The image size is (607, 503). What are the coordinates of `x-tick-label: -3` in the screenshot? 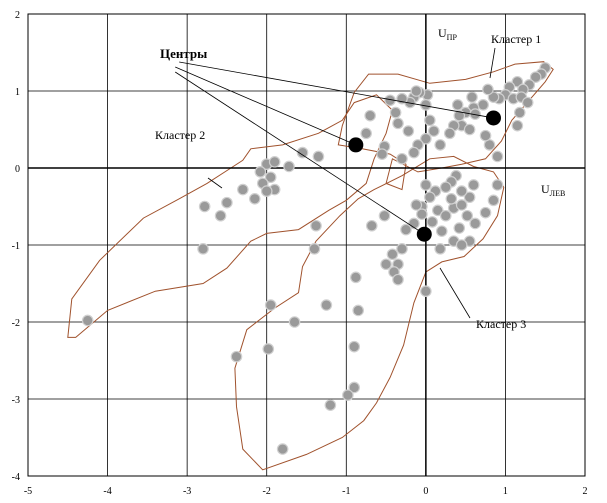 It's located at (187, 491).